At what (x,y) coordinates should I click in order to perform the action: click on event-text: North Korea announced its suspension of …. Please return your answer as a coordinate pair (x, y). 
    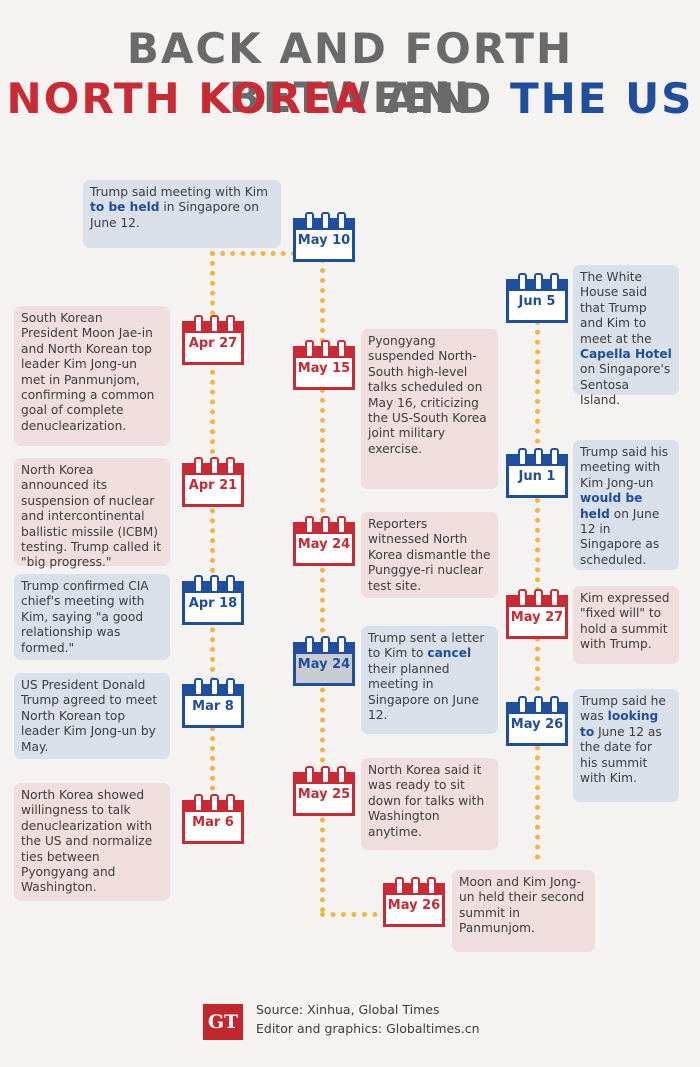
    Looking at the image, I should click on (92, 513).